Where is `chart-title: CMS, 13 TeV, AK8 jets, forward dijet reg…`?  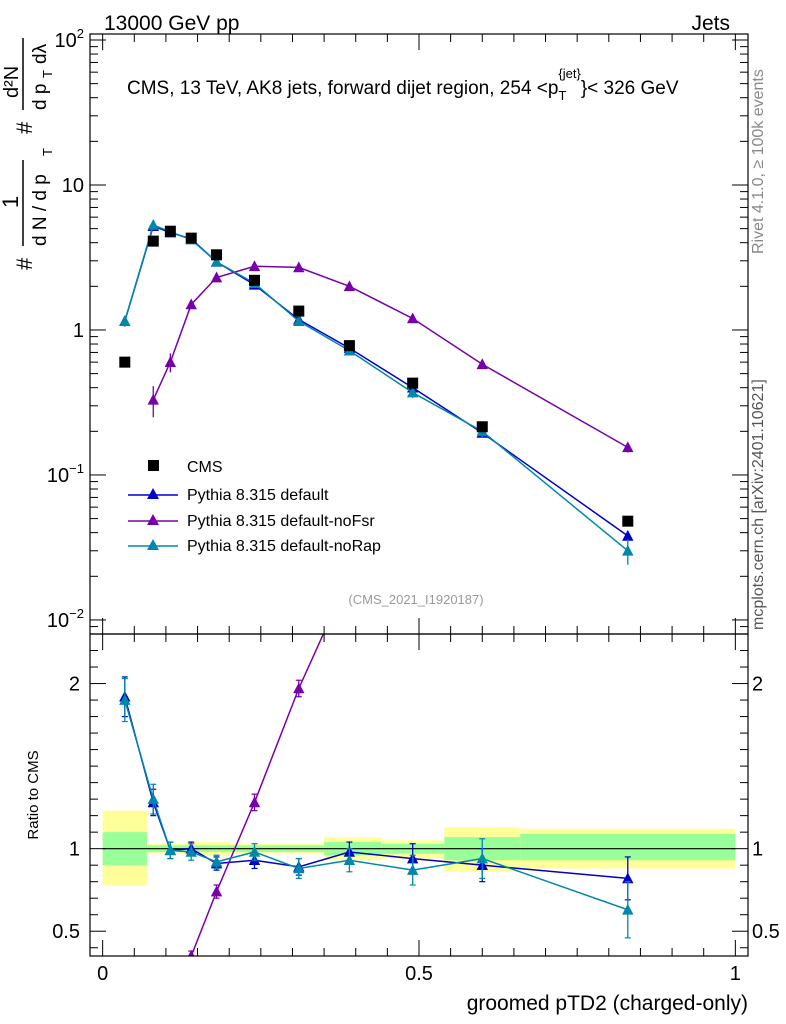
chart-title: CMS, 13 TeV, AK8 jets, forward dijet reg… is located at coordinates (403, 84).